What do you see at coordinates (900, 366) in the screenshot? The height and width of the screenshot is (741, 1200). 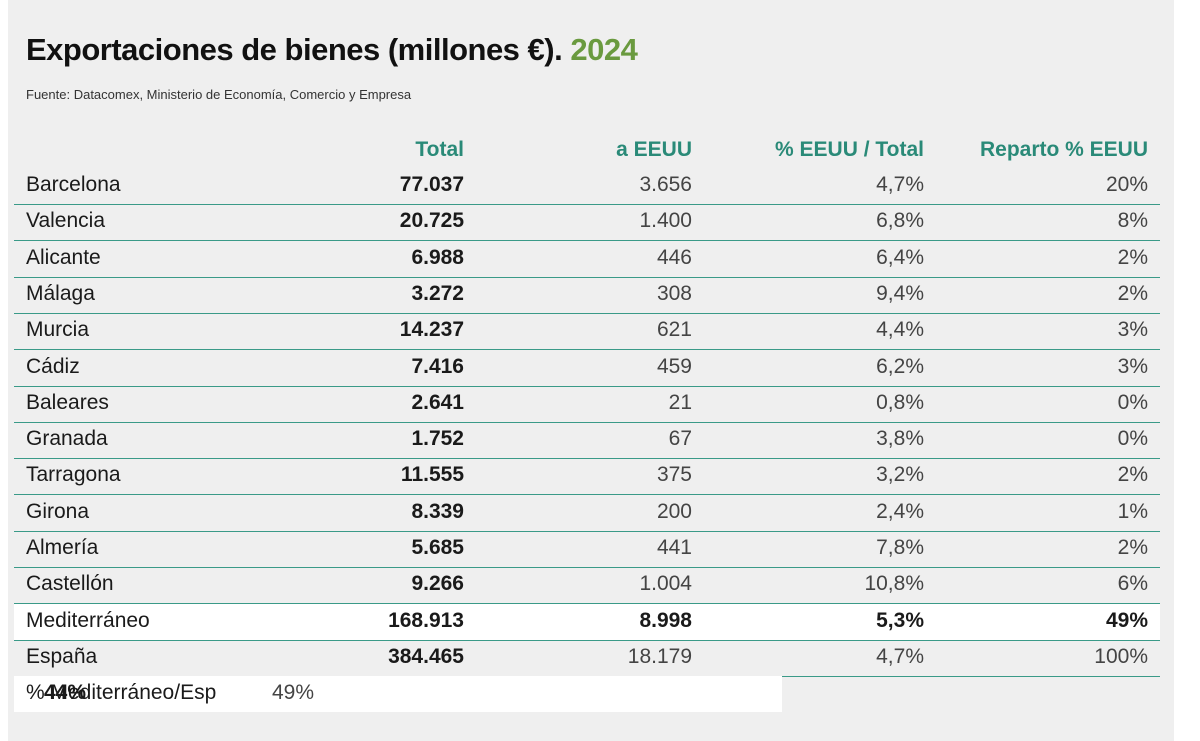 I see `pct-cell: 6,2%` at bounding box center [900, 366].